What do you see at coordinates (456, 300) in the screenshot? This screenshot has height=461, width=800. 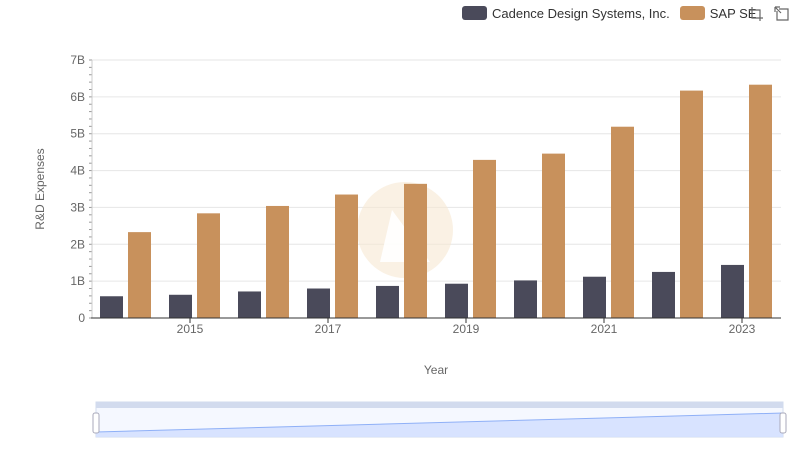 I see `bar-cadence-2019` at bounding box center [456, 300].